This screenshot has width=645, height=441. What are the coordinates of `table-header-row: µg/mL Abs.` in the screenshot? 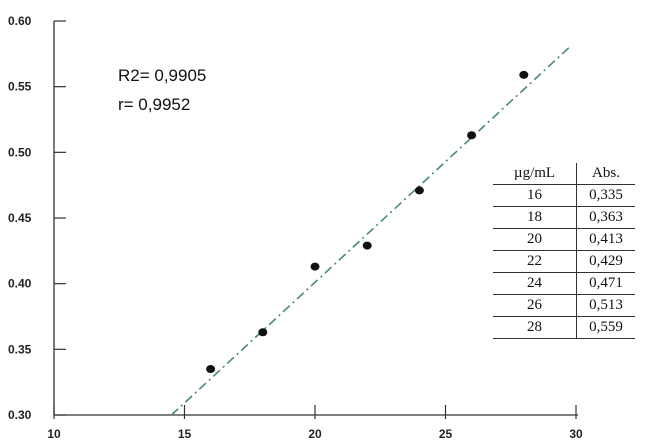 It's located at (564, 174).